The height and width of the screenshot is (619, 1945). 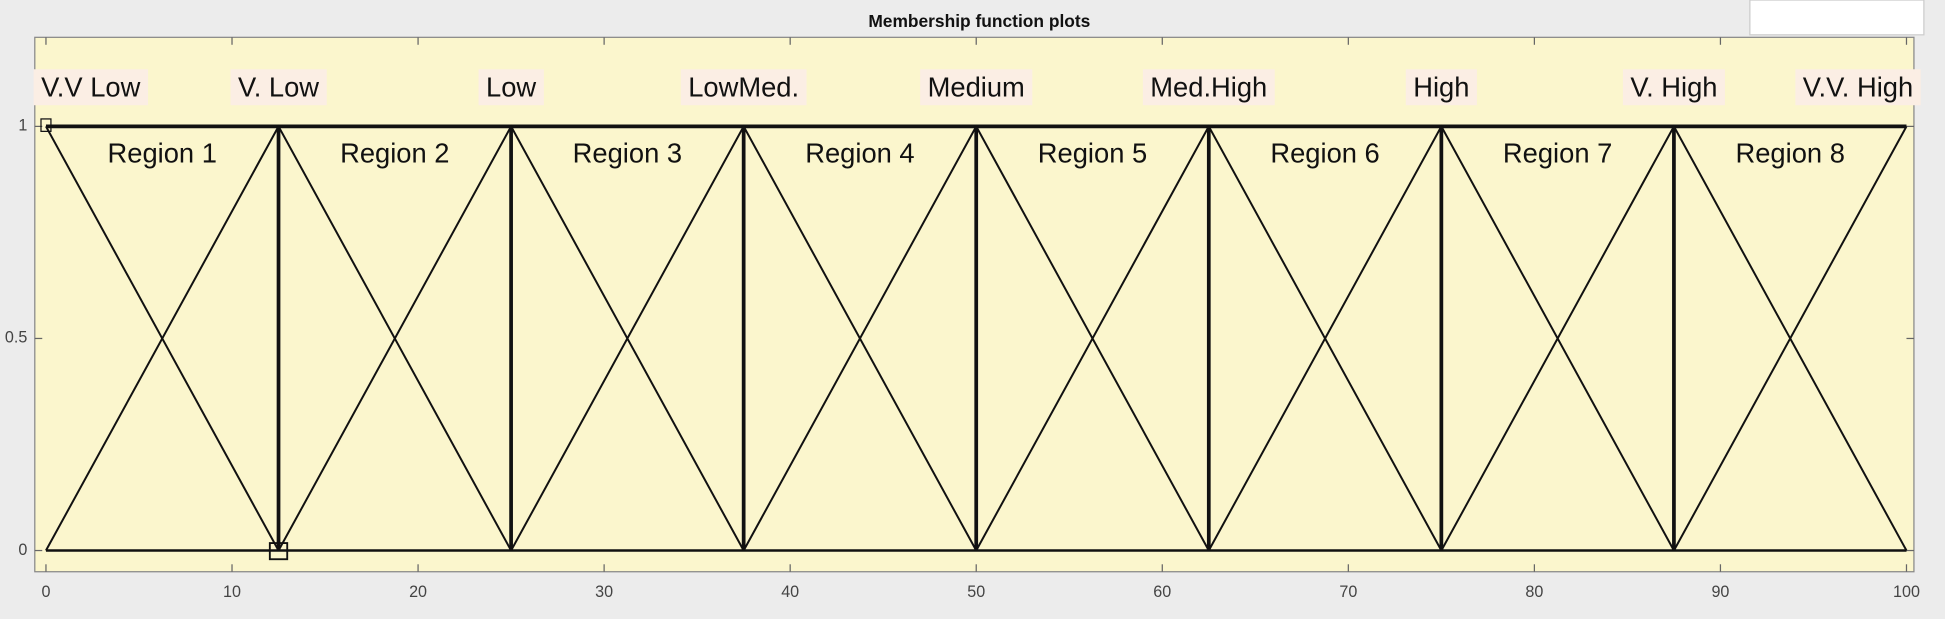 I want to click on legend-label: V. Low, so click(x=278, y=87).